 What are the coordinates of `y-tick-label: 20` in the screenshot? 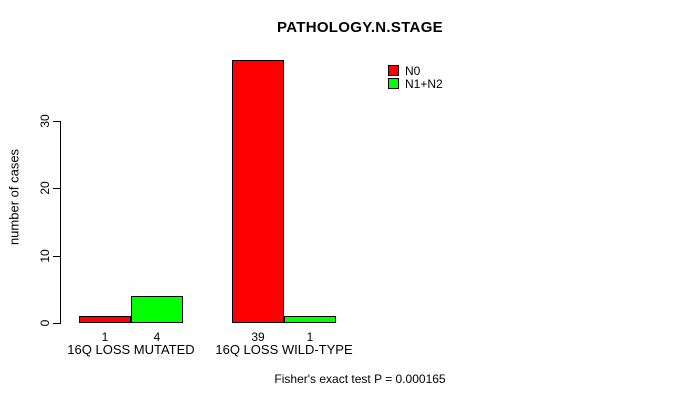 It's located at (45, 188).